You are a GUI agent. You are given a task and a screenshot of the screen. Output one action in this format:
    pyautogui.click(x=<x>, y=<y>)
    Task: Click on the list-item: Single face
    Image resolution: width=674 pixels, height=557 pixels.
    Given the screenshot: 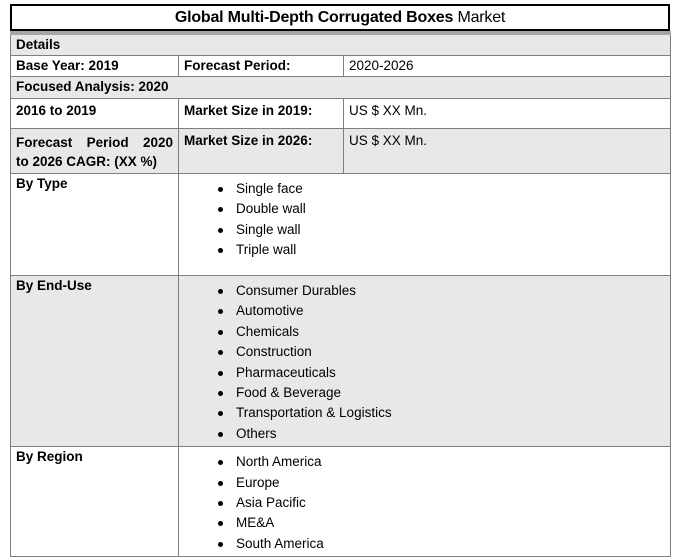 What is the action you would take?
    pyautogui.click(x=424, y=189)
    